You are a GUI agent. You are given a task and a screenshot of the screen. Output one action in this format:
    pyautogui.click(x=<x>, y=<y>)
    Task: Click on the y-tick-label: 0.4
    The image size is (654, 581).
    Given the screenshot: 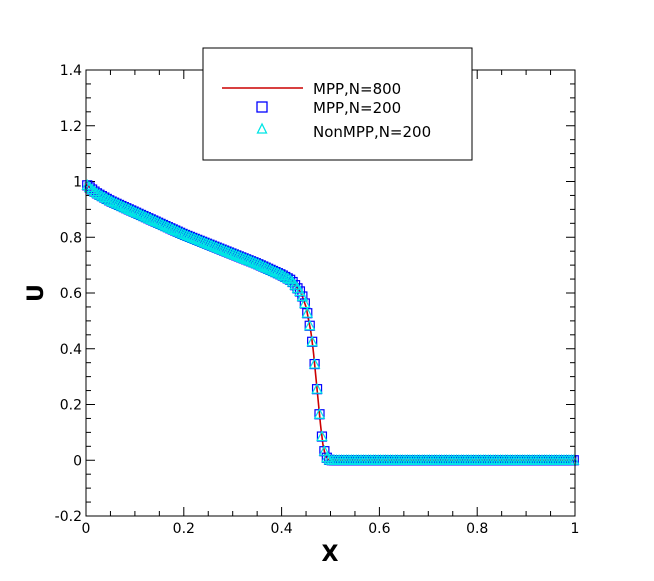 What is the action you would take?
    pyautogui.click(x=71, y=350)
    